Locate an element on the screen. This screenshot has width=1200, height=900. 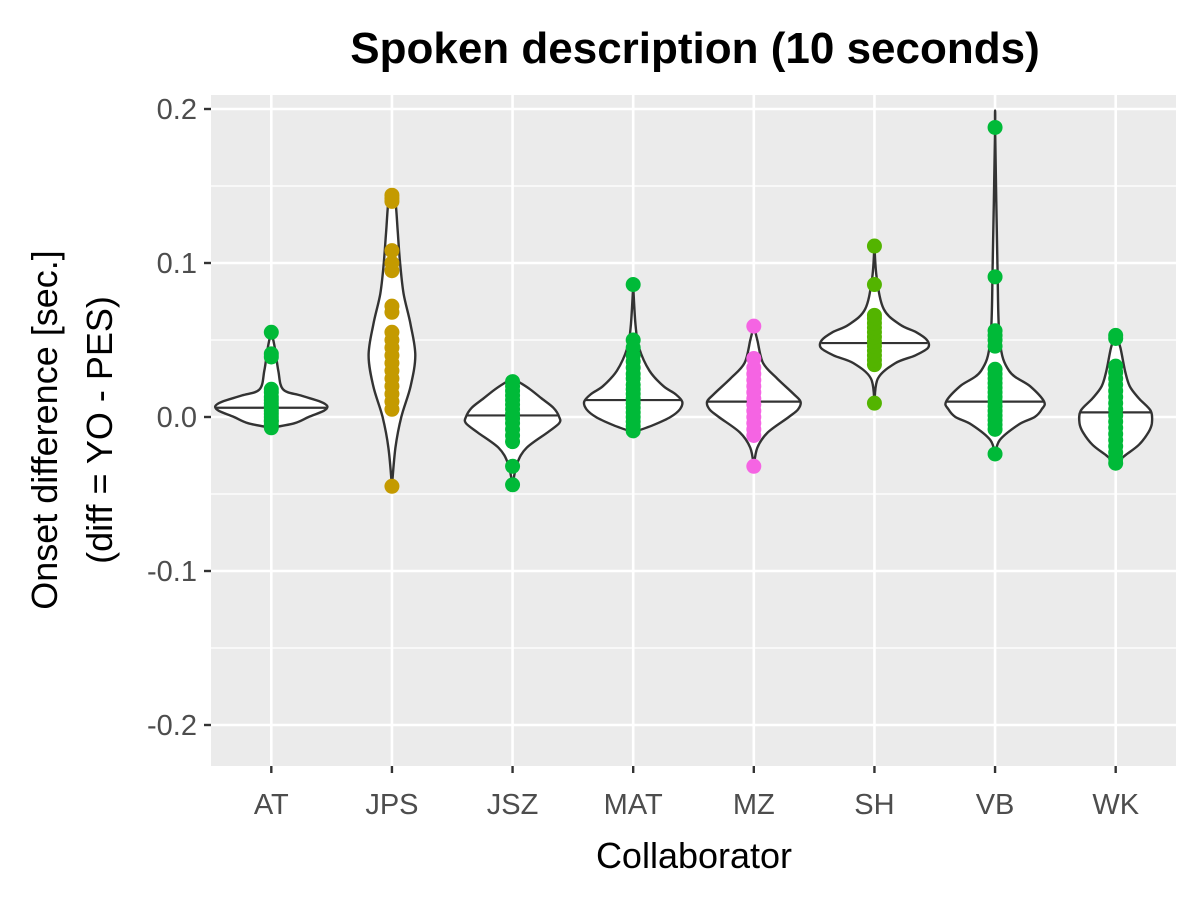
y-tick-label: 0.0 is located at coordinates (177, 418).